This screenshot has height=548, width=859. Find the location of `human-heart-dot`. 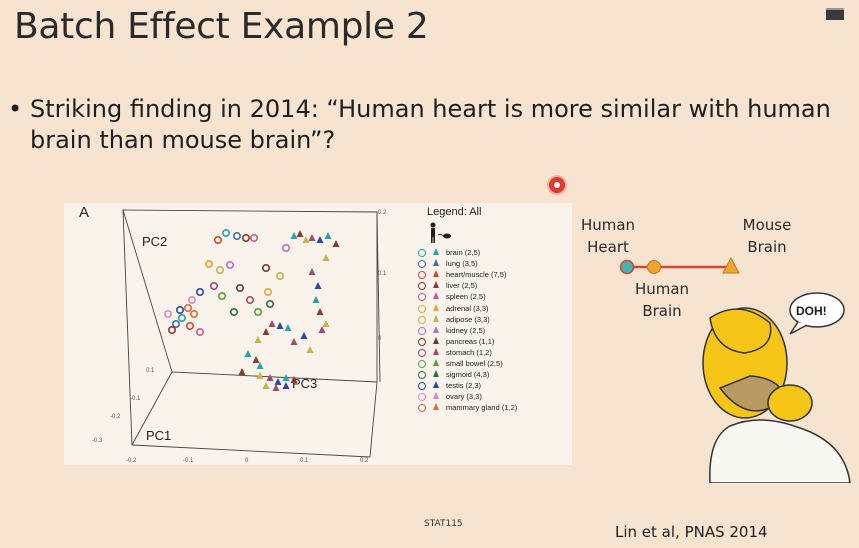

human-heart-dot is located at coordinates (627, 267).